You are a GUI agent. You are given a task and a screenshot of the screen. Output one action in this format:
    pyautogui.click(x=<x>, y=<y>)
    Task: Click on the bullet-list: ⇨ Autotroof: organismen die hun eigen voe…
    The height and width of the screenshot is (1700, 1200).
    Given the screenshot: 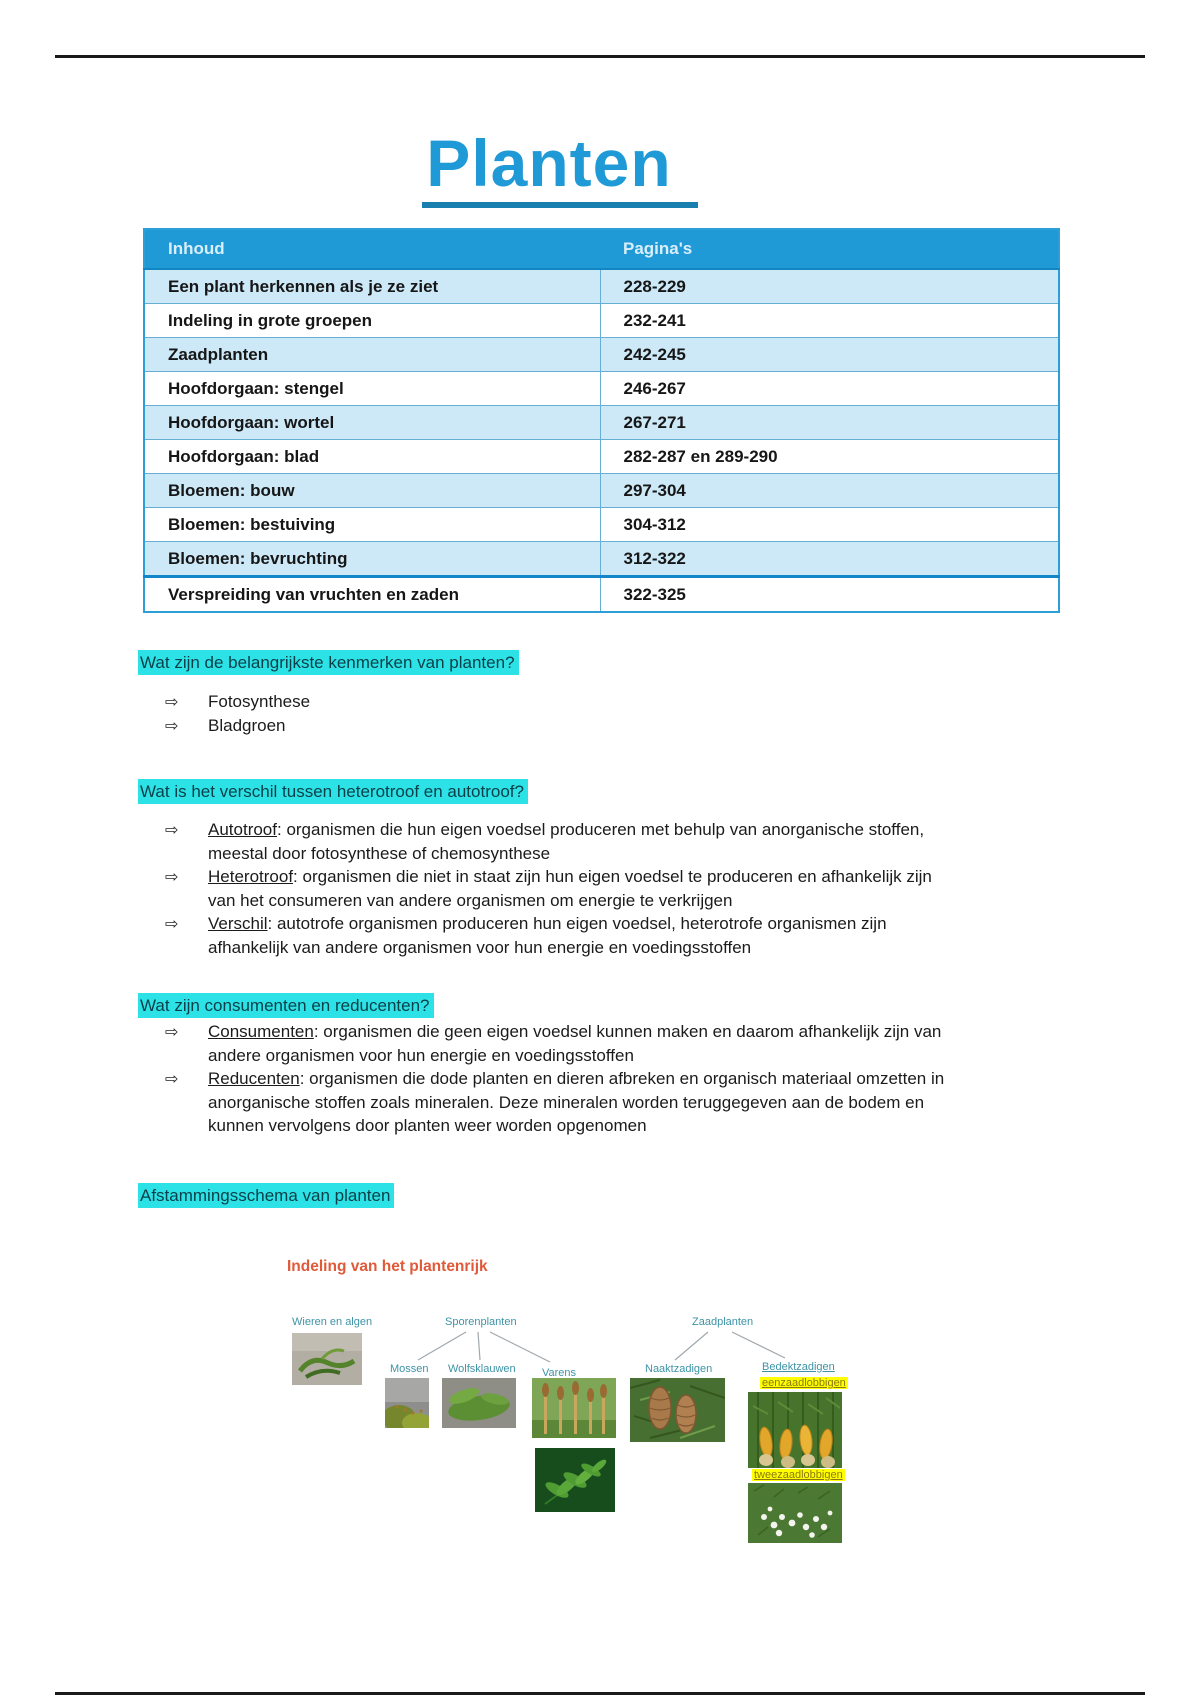 What is the action you would take?
    pyautogui.click(x=568, y=888)
    